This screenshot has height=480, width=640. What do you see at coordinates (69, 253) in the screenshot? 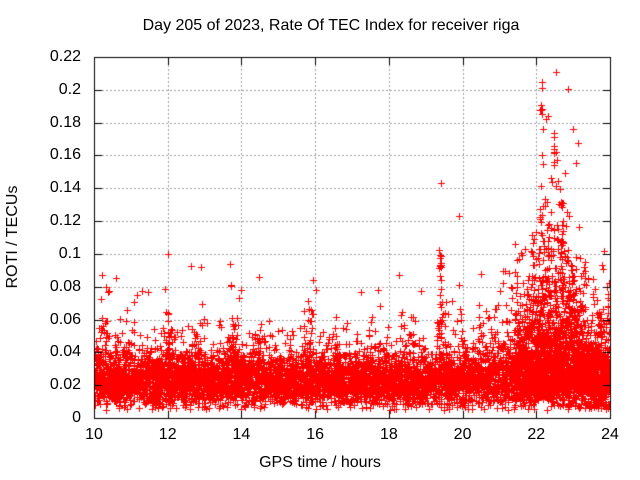
I see `y-tick-label: 0.1` at bounding box center [69, 253].